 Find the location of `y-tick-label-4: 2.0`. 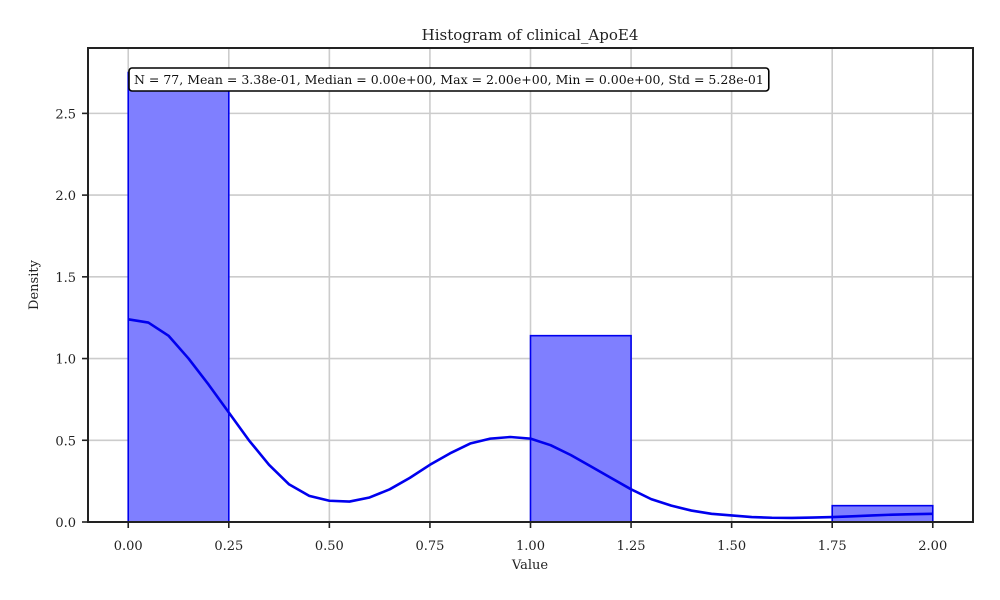

y-tick-label-4: 2.0 is located at coordinates (65, 196).